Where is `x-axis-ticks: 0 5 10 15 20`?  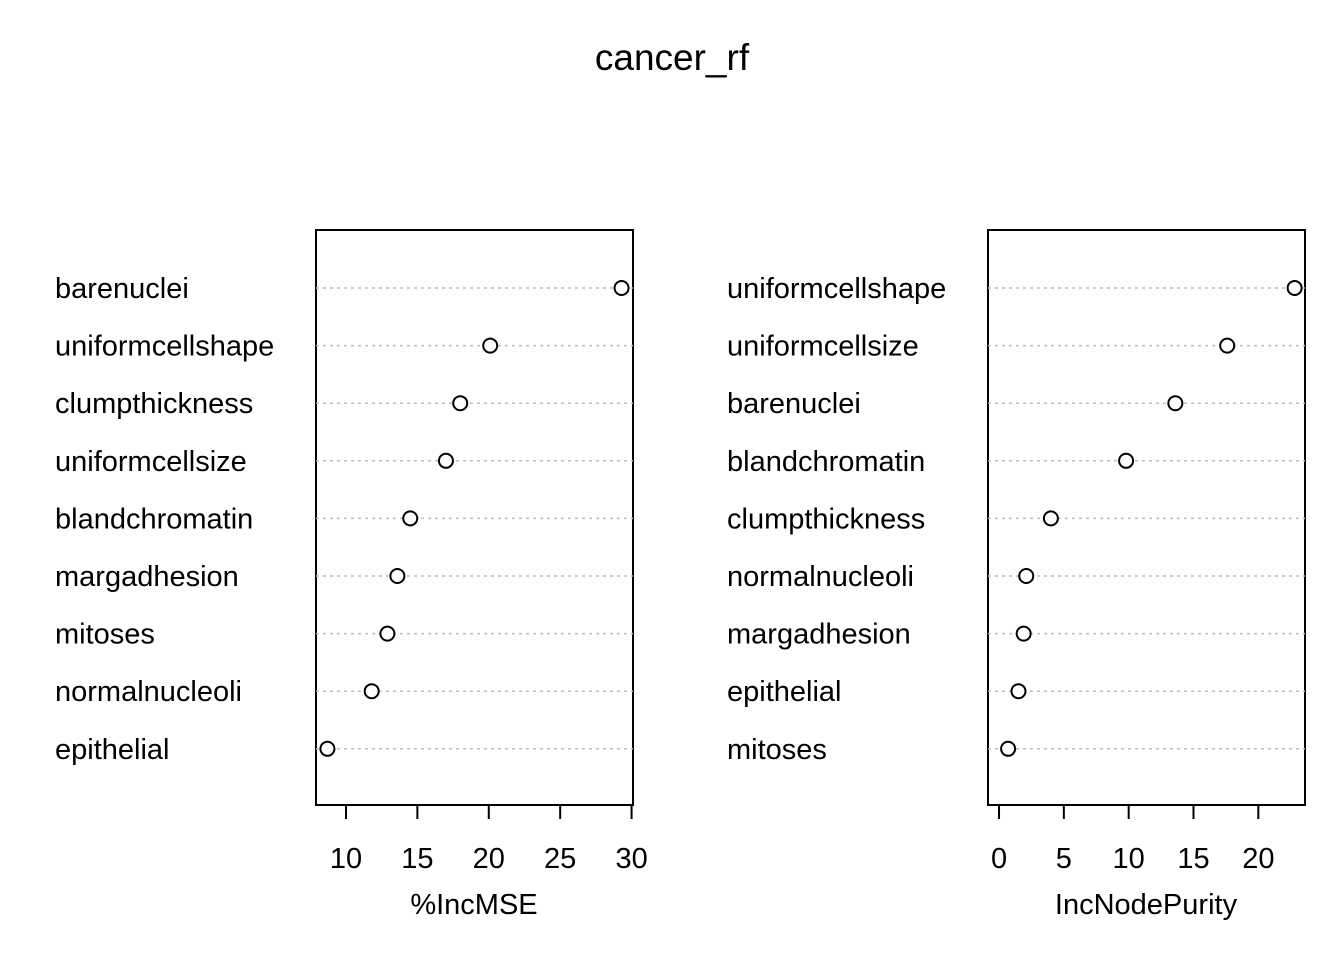
x-axis-ticks: 0 5 10 15 20 is located at coordinates (1132, 839).